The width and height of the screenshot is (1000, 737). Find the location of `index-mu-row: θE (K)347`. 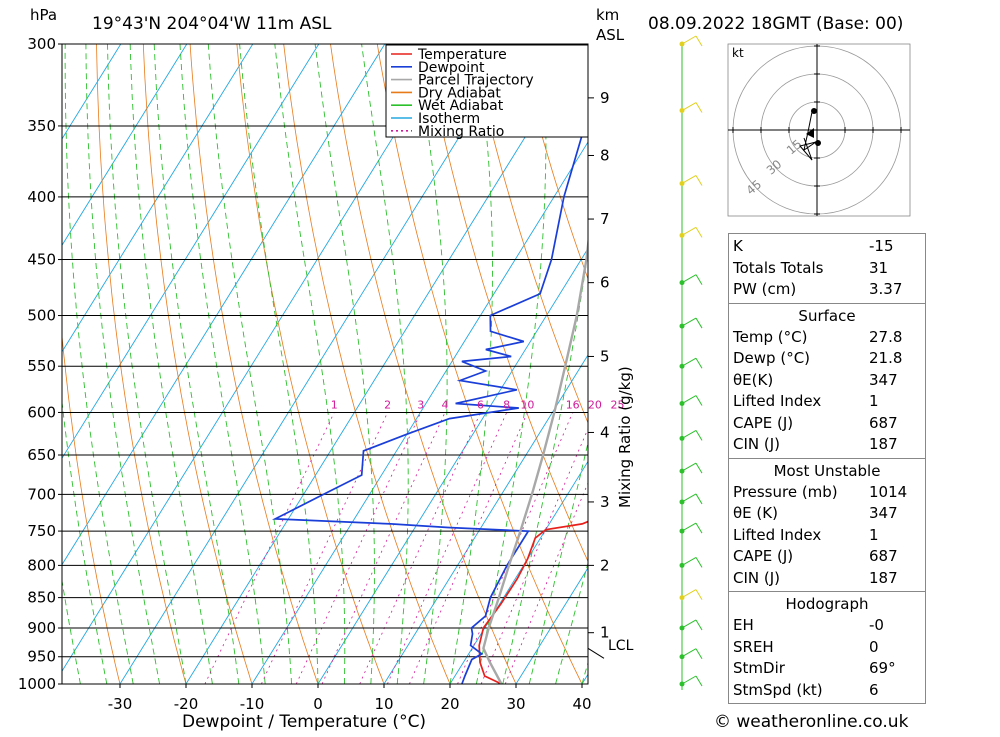

index-mu-row: θE (K)347 is located at coordinates (827, 514).